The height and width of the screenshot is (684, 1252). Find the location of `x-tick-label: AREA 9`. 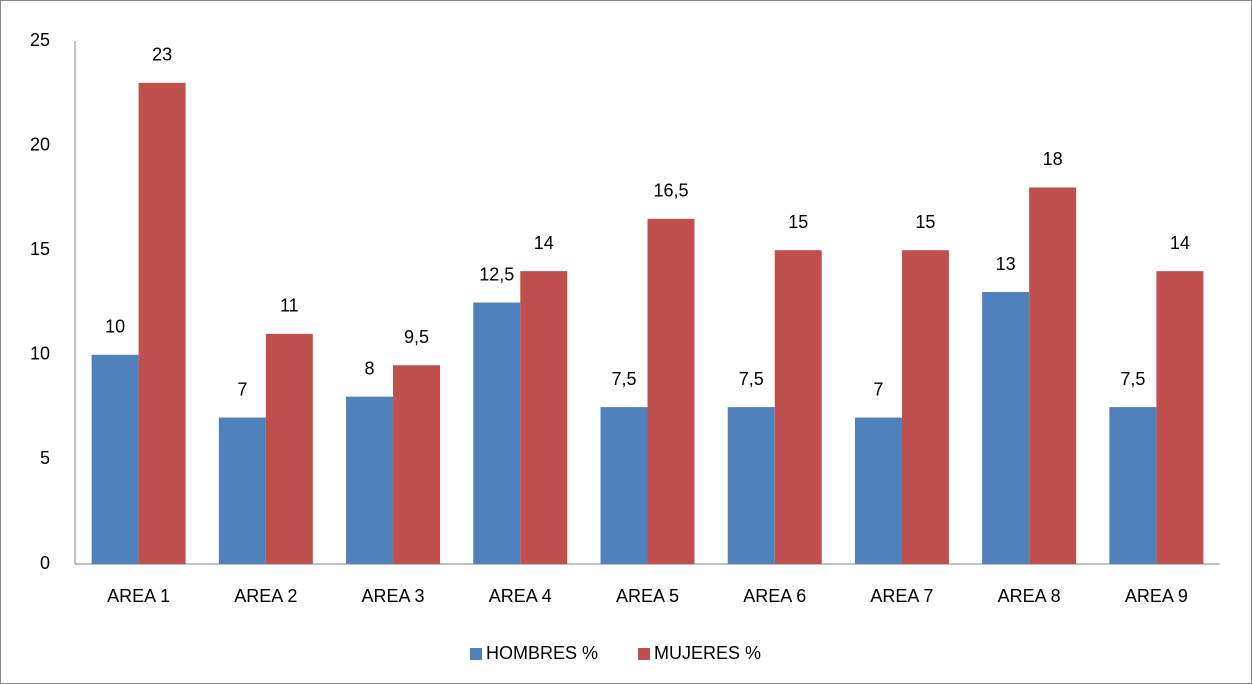

x-tick-label: AREA 9 is located at coordinates (1156, 596).